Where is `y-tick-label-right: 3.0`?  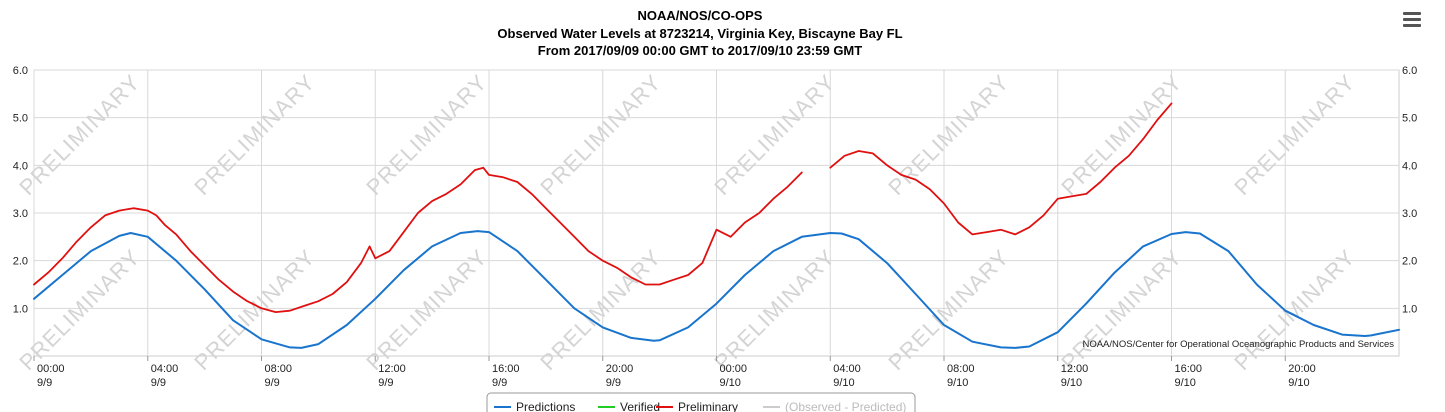
y-tick-label-right: 3.0 is located at coordinates (1409, 214).